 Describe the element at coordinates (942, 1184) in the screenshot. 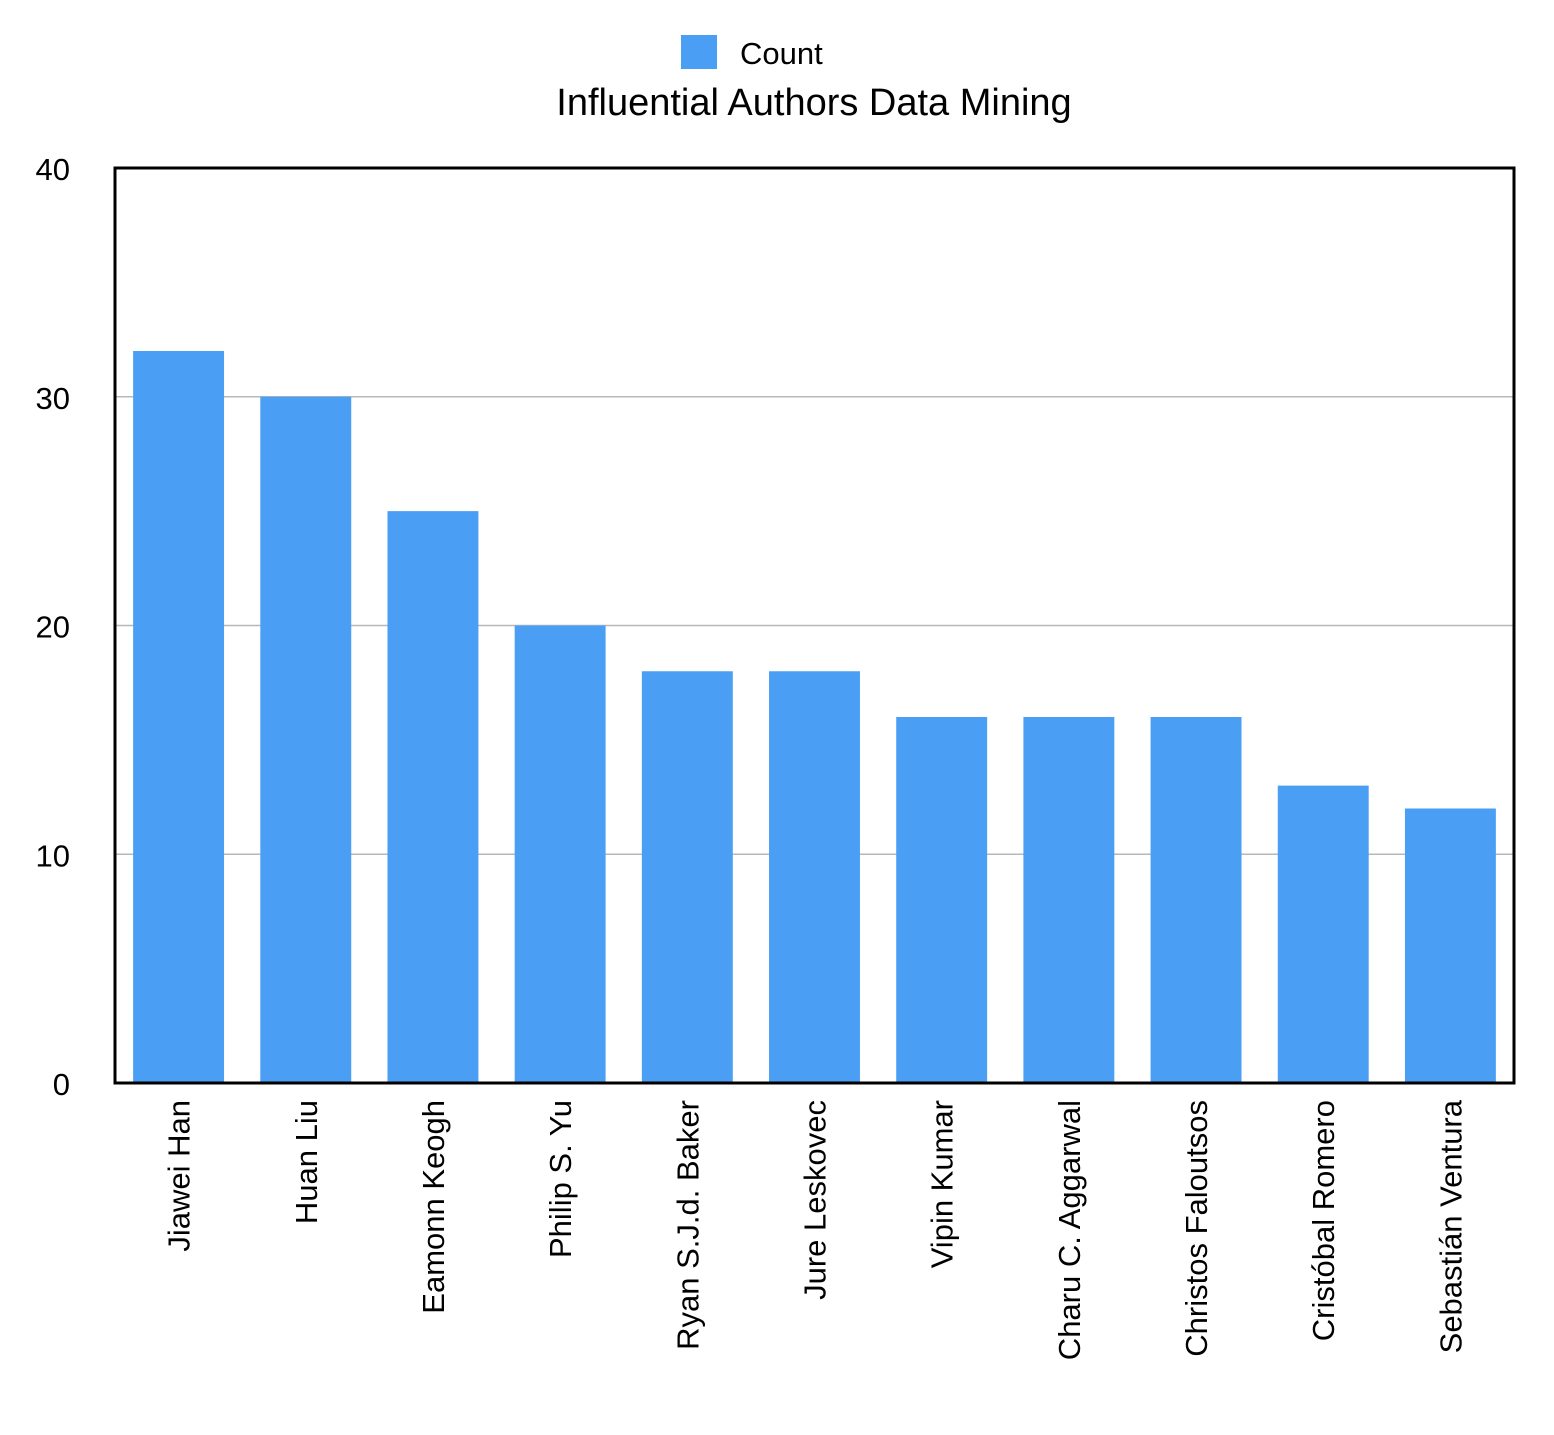

I see `x-tick-label-vipin-kumar: Vipin Kumar` at that location.